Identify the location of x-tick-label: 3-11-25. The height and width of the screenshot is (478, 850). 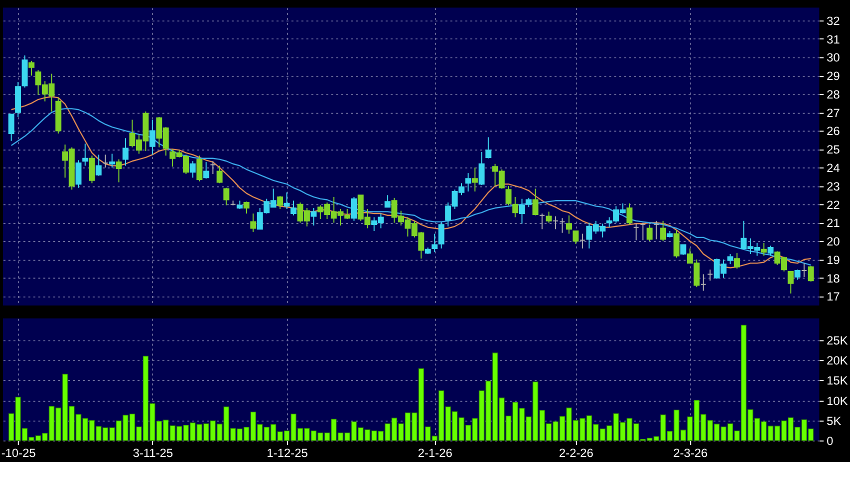
(153, 453).